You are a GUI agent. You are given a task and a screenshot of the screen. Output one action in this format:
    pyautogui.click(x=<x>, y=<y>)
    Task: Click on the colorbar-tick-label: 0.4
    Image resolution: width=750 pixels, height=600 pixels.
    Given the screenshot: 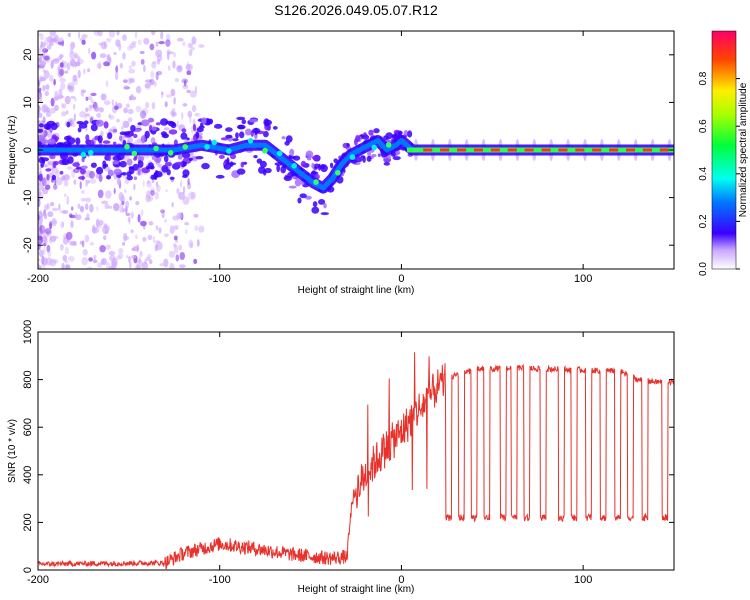 What is the action you would take?
    pyautogui.click(x=703, y=173)
    